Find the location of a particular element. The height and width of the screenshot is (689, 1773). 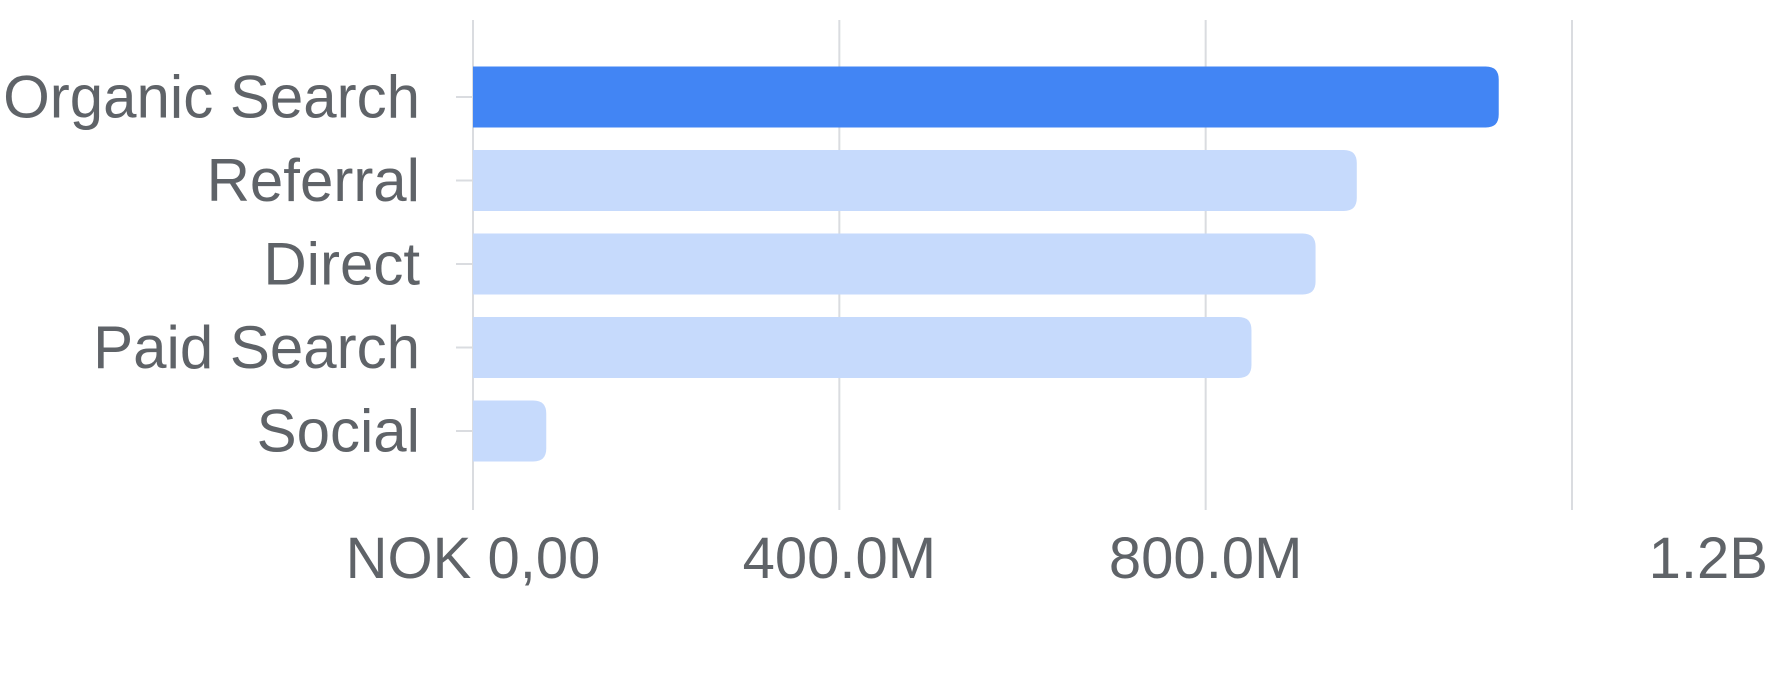

x-tick-label-3: 1.2B is located at coordinates (1708, 558).